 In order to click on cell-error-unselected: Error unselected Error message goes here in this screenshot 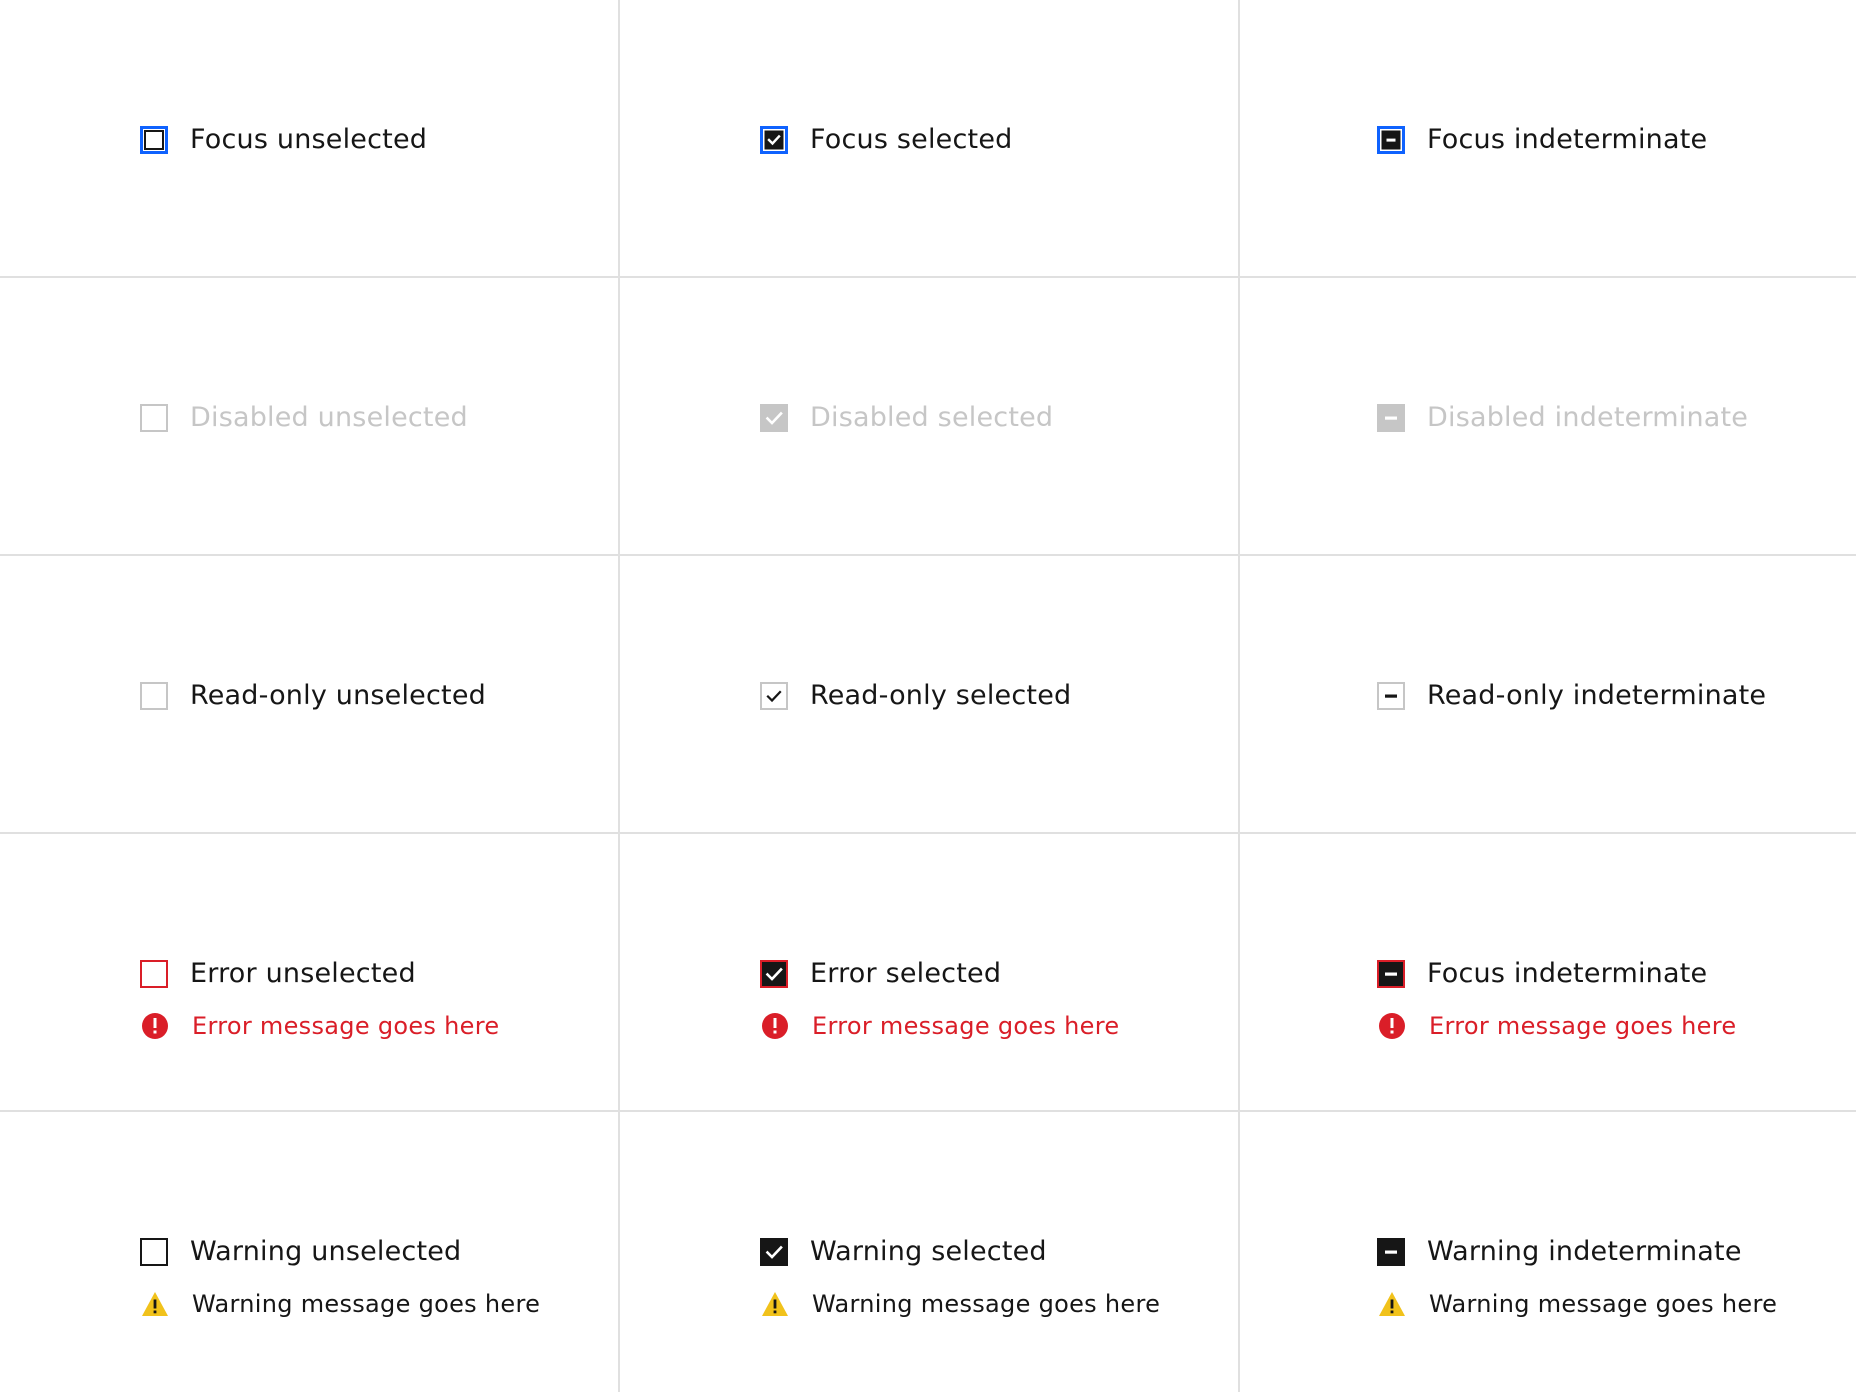, I will do `click(310, 973)`.